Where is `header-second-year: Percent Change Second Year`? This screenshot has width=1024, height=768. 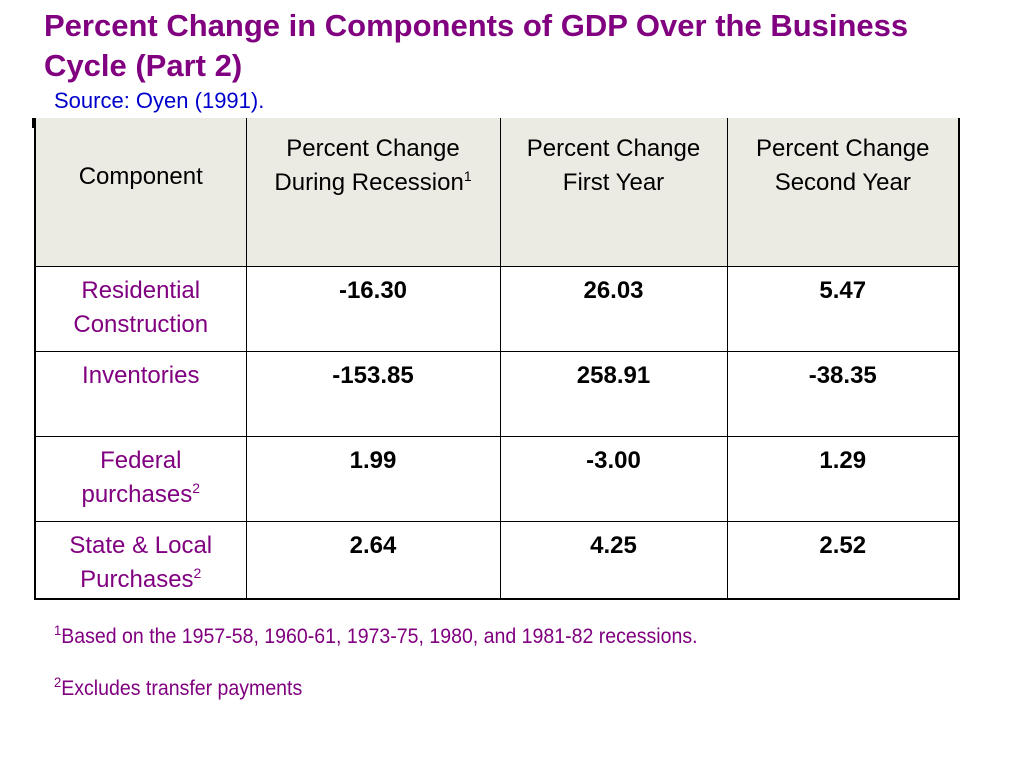
header-second-year: Percent Change Second Year is located at coordinates (843, 192).